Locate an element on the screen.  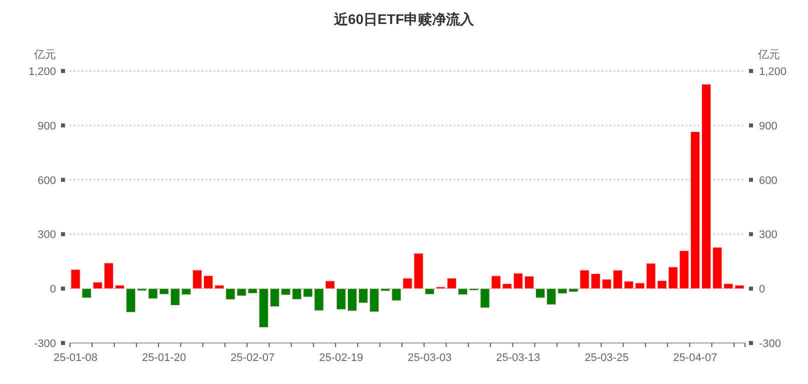
x-tick-label: 25-03-13 is located at coordinates (518, 358).